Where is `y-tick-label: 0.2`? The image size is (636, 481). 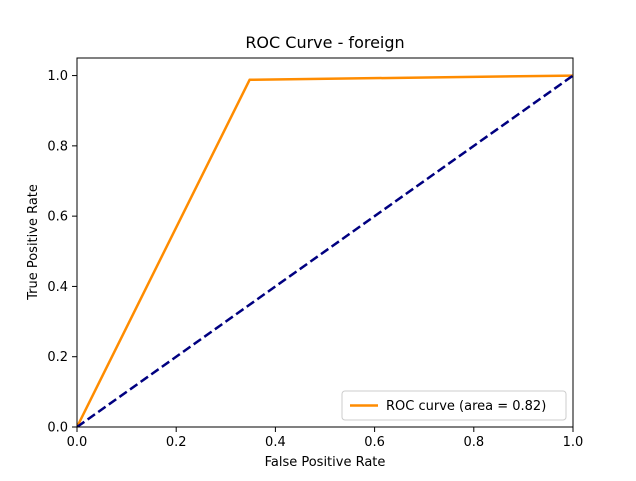
y-tick-label: 0.2 is located at coordinates (57, 357).